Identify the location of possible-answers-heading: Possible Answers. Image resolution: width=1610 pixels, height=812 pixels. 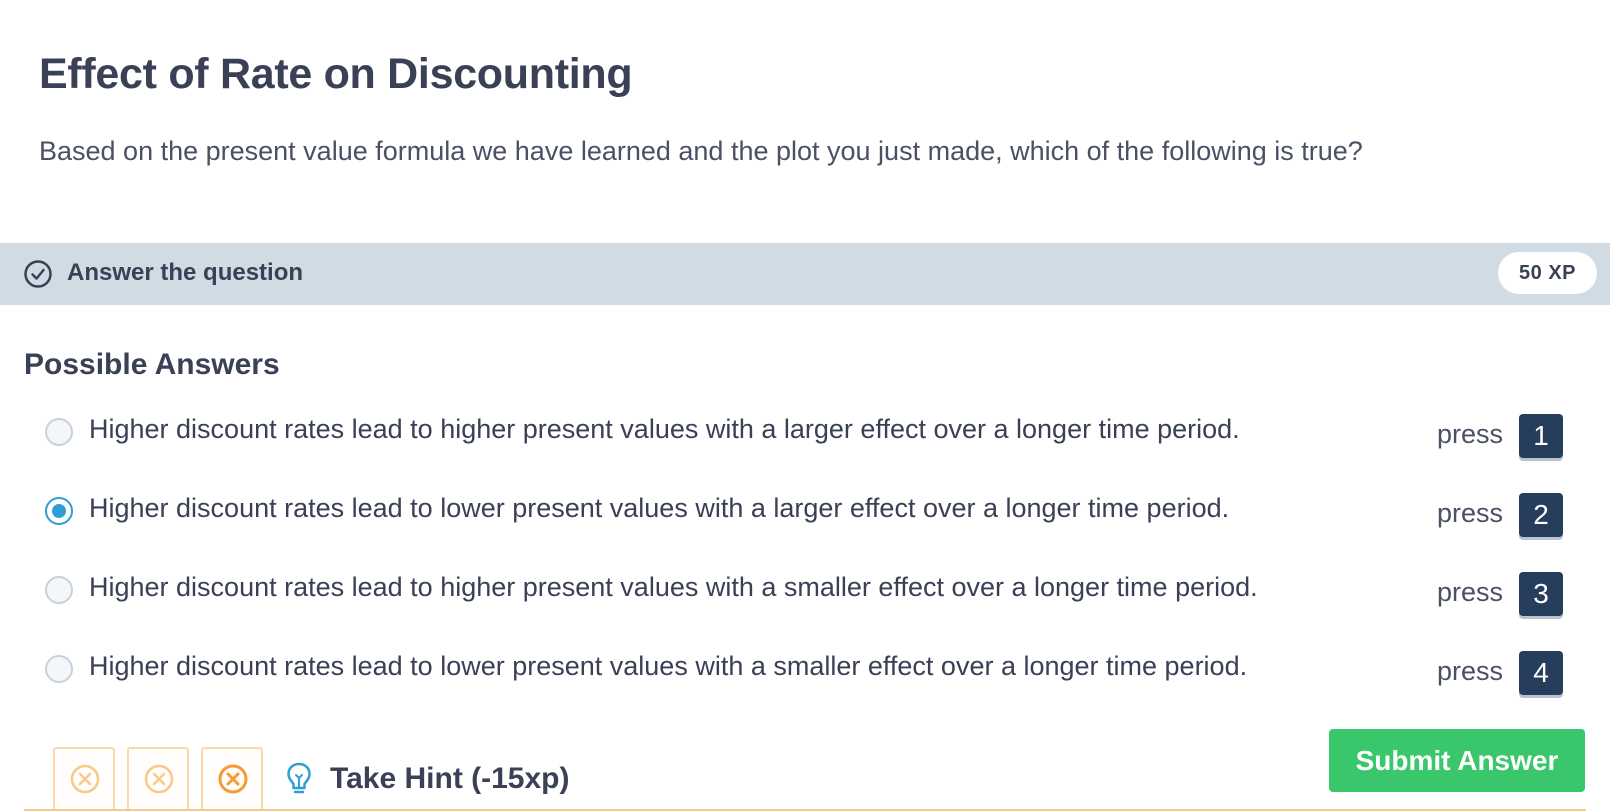
(152, 364).